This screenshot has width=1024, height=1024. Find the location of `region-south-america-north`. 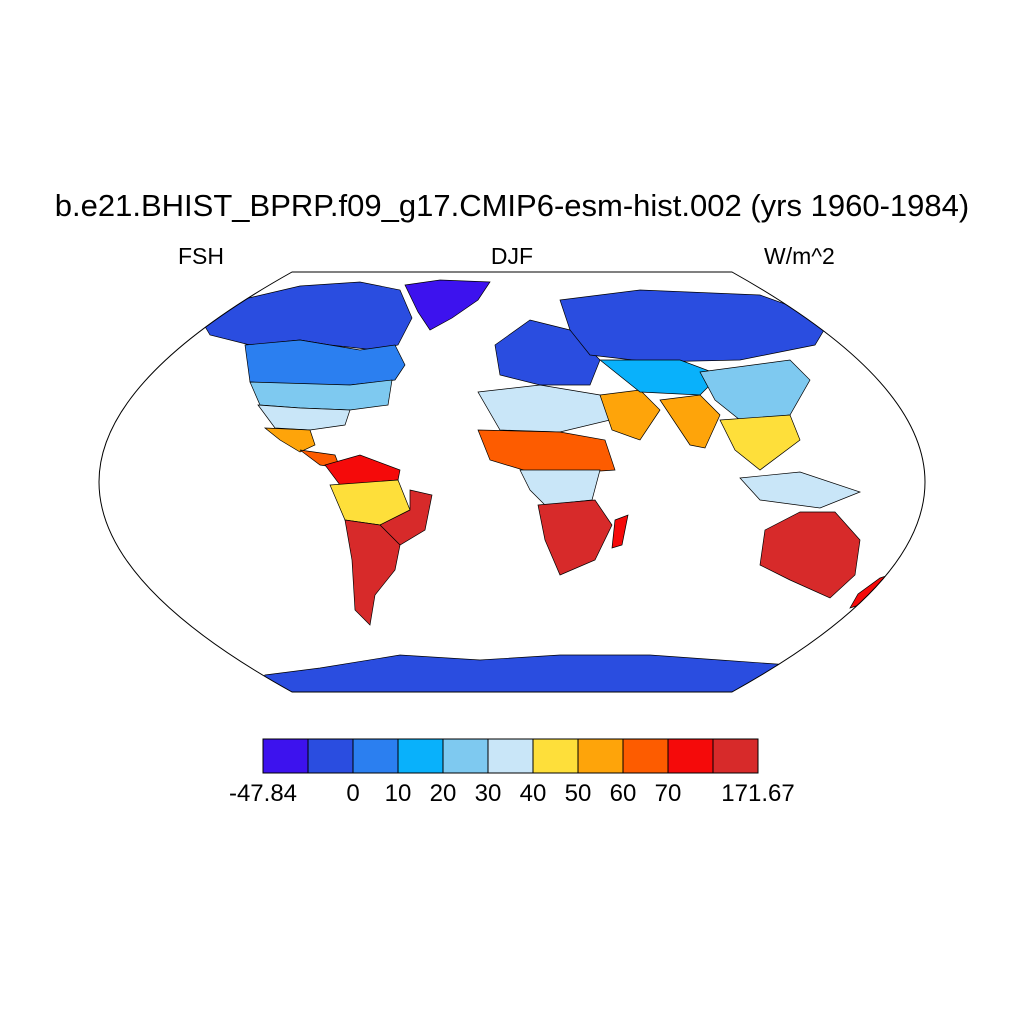

region-south-america-north is located at coordinates (362, 470).